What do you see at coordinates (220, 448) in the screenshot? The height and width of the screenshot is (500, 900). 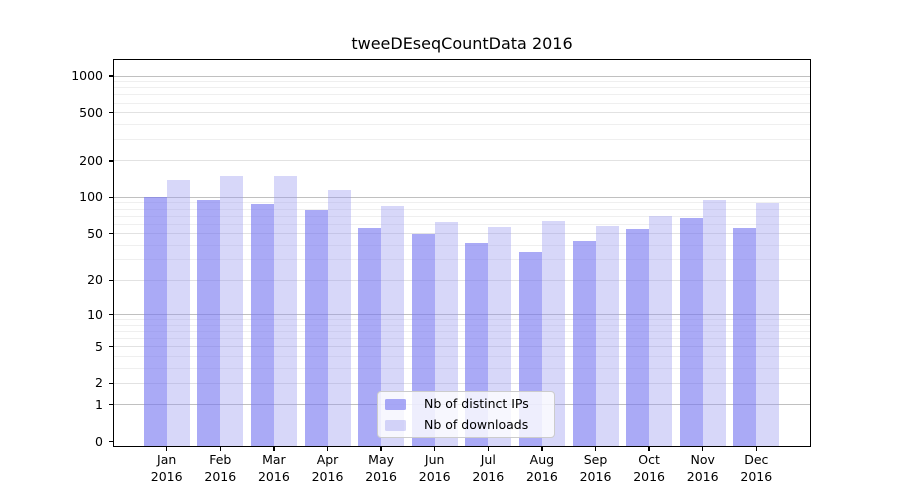 I see `x-tick-feb` at bounding box center [220, 448].